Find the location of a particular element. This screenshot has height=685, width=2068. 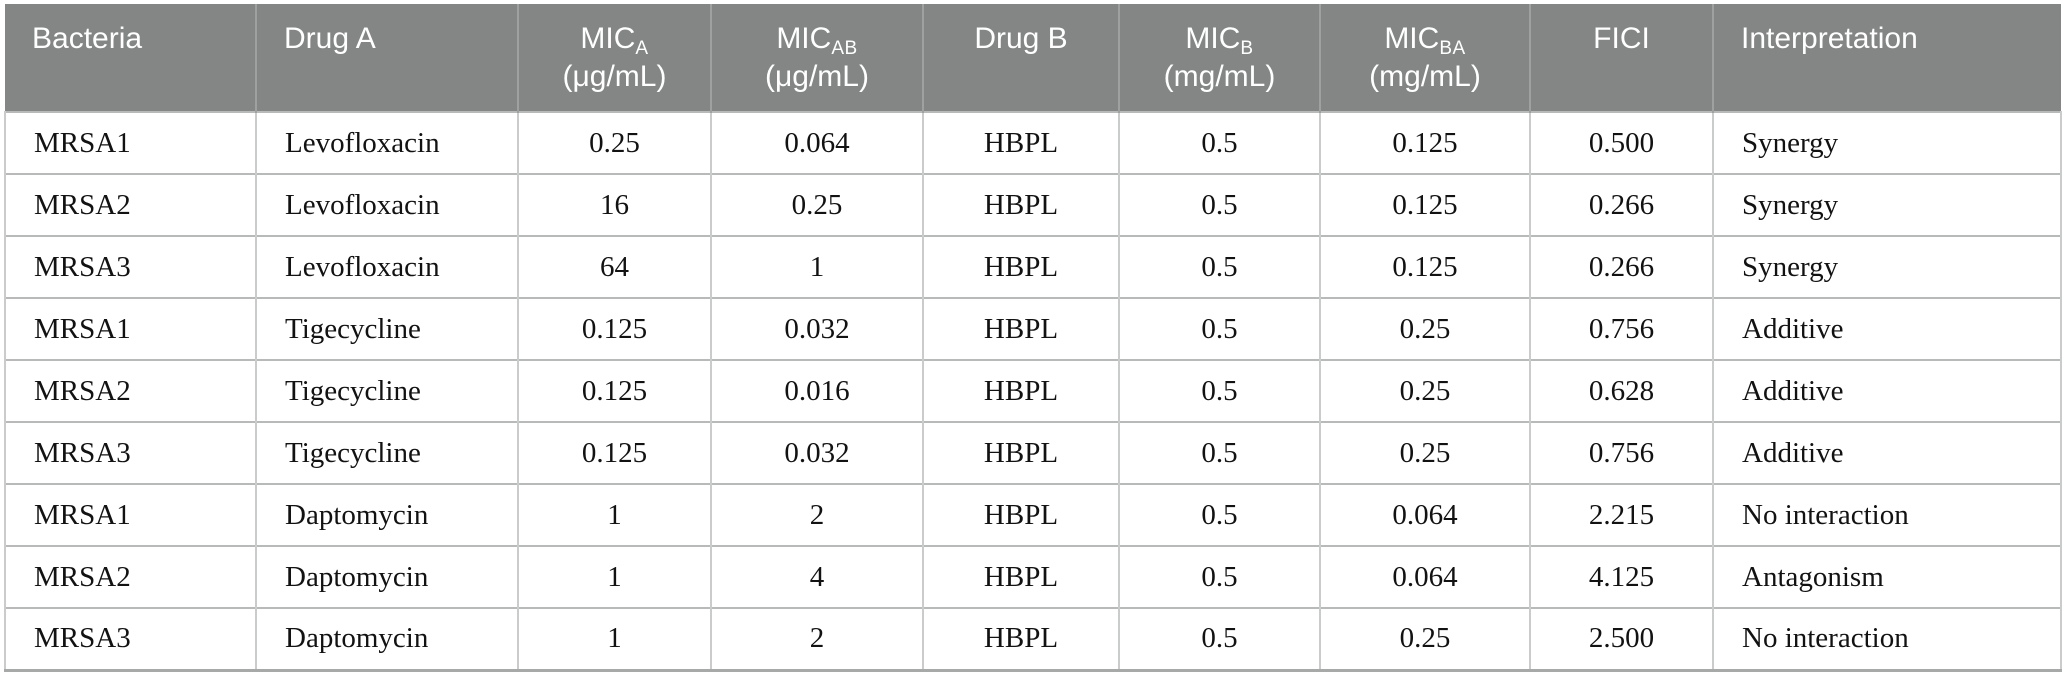

column-label: Interpretation is located at coordinates (1829, 38).